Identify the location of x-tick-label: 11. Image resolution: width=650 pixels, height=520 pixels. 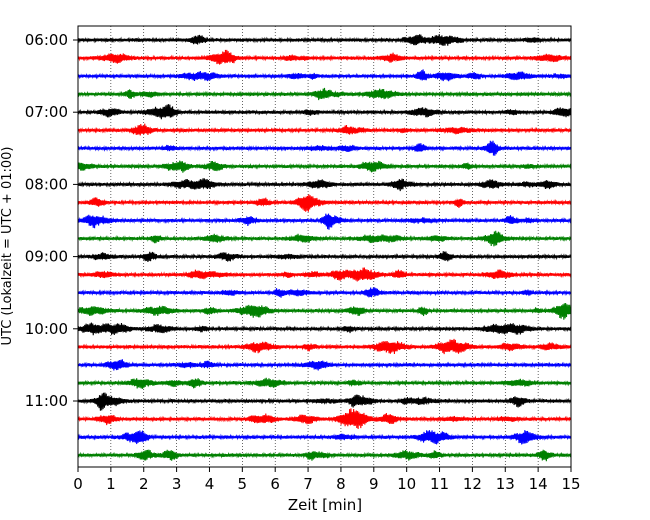
(439, 484).